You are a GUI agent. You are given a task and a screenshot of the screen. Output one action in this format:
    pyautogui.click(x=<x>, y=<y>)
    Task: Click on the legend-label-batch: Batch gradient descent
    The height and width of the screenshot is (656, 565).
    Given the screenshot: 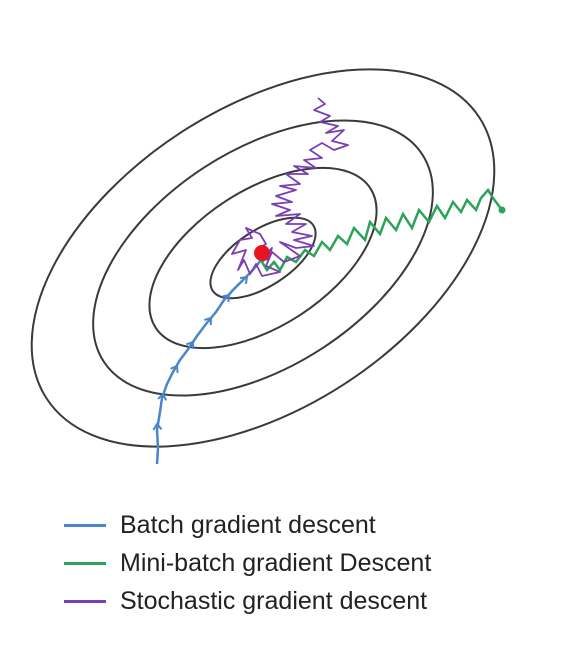 What is the action you would take?
    pyautogui.click(x=248, y=524)
    